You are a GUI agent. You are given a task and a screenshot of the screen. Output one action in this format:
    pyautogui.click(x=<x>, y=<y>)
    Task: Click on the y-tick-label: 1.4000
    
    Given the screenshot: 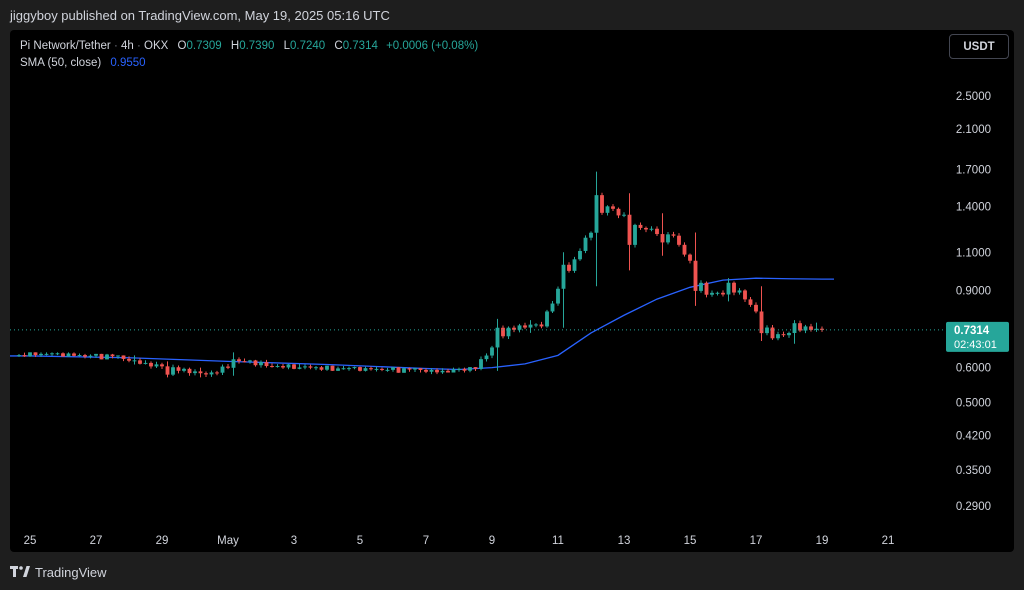 What is the action you would take?
    pyautogui.click(x=973, y=207)
    